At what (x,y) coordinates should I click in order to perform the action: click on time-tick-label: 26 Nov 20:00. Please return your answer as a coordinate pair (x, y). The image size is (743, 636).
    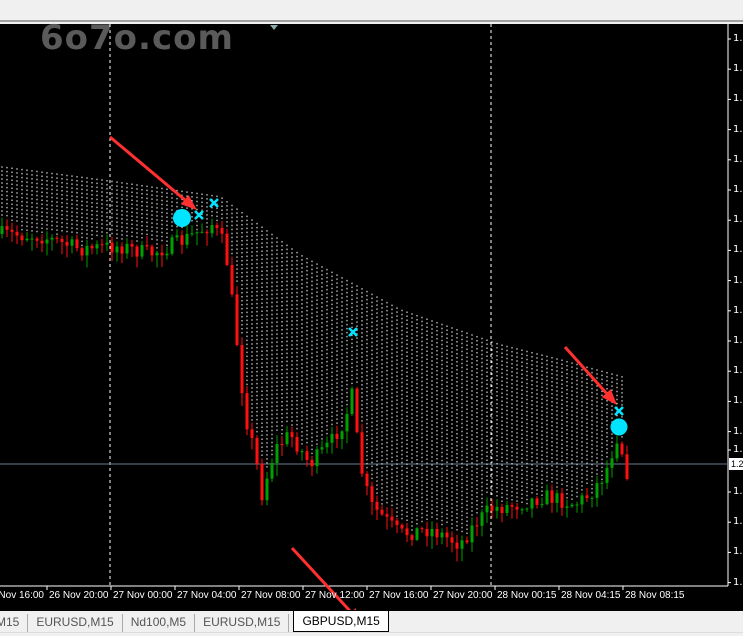
    Looking at the image, I should click on (79, 595).